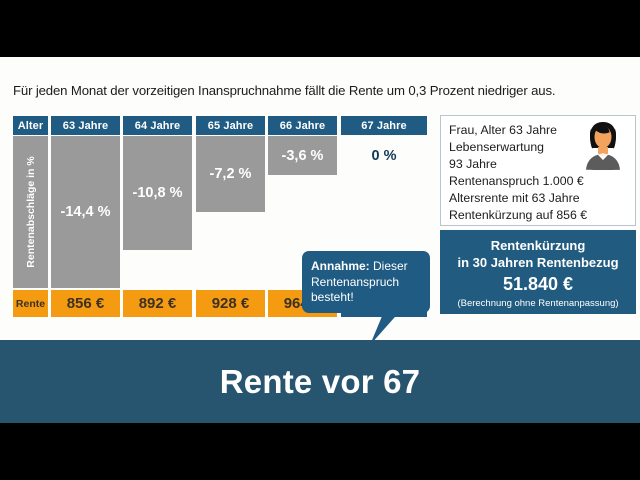 The image size is (640, 480). What do you see at coordinates (320, 451) in the screenshot?
I see `letterbox-bottom` at bounding box center [320, 451].